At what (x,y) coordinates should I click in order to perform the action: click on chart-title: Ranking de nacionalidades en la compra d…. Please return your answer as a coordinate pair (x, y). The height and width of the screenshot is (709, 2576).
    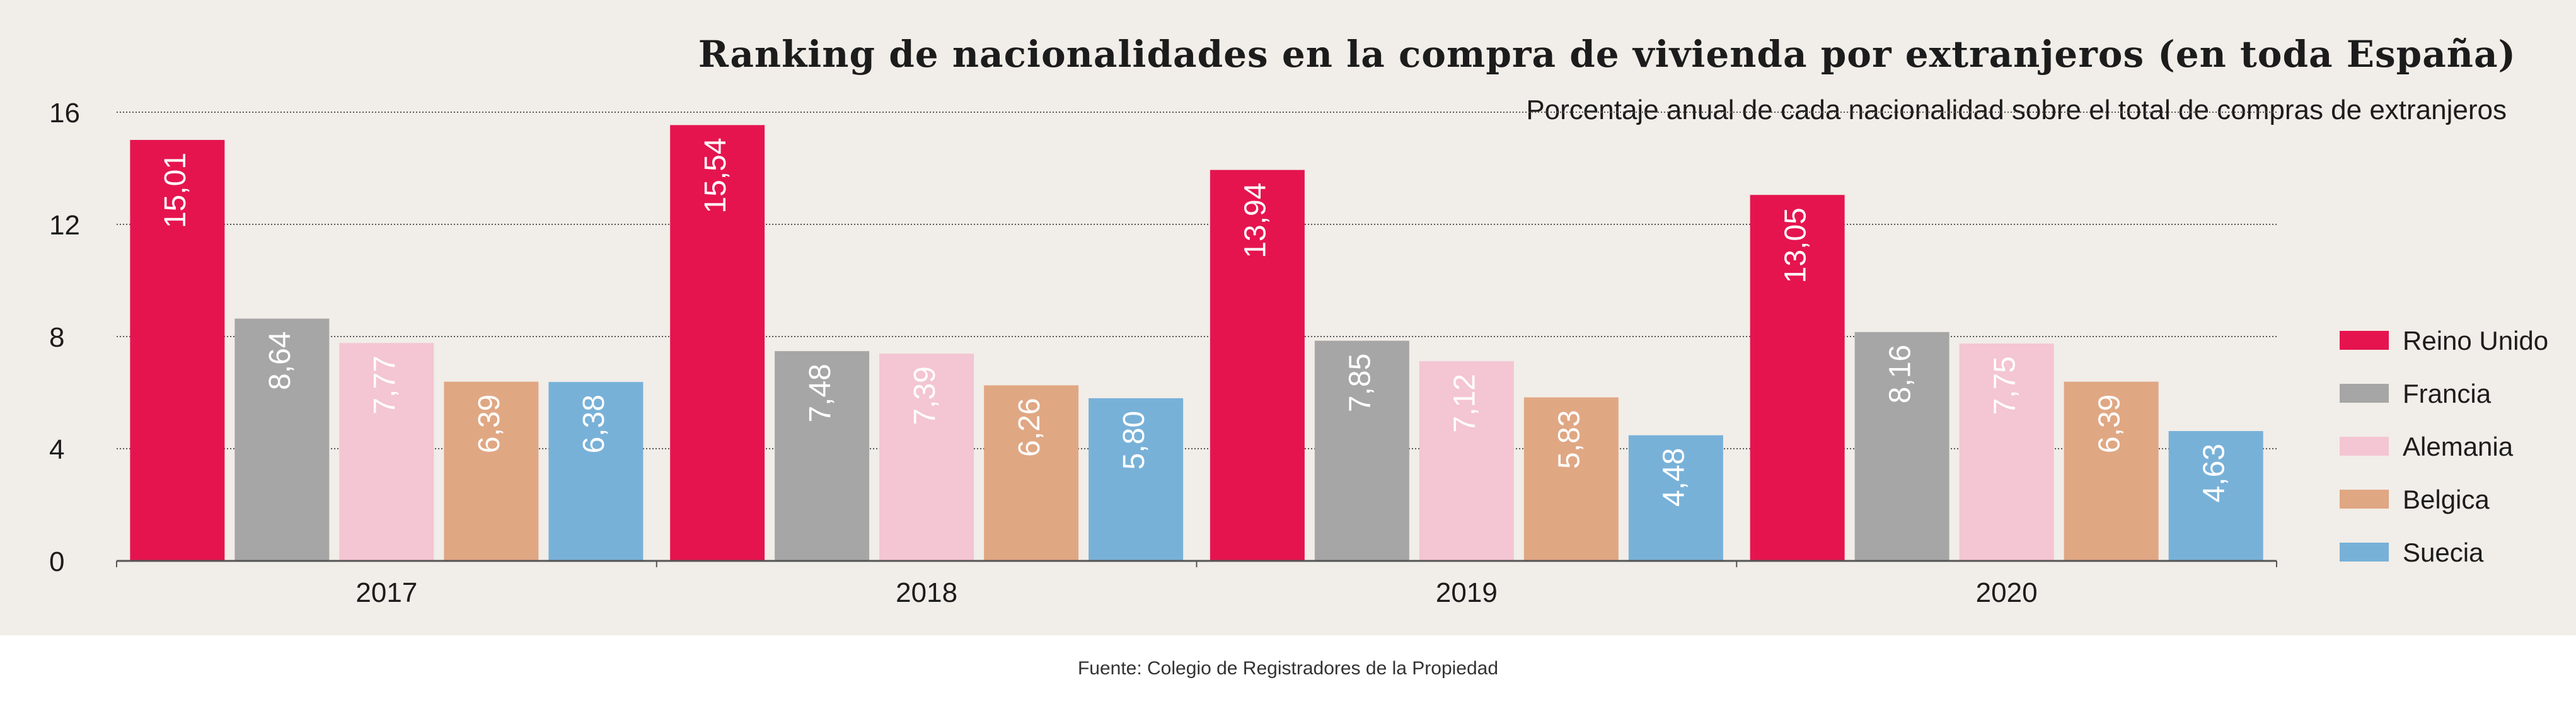
    Looking at the image, I should click on (1607, 55).